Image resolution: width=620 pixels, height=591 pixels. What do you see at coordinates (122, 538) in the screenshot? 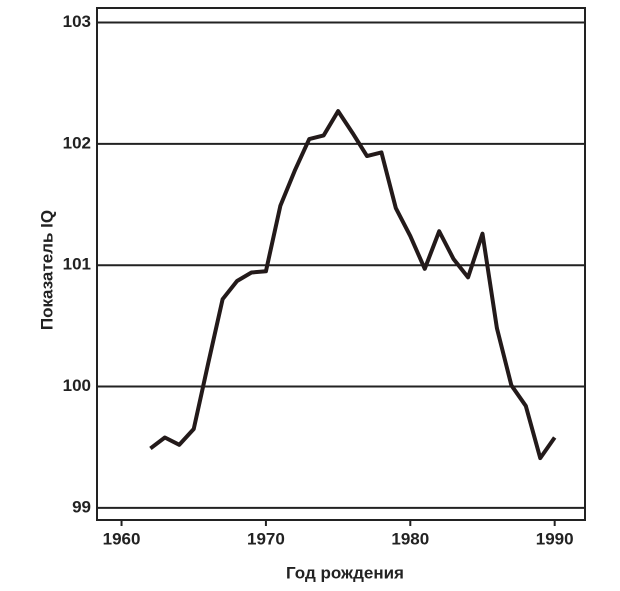
I see `x-tick-label: 1960` at bounding box center [122, 538].